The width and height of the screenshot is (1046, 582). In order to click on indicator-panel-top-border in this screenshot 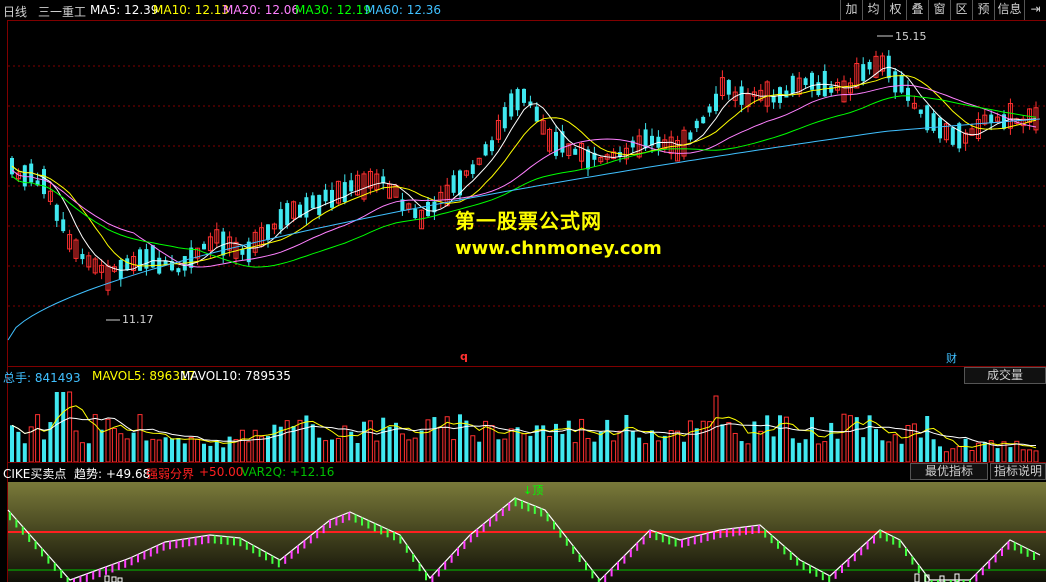, I will do `click(526, 462)`.